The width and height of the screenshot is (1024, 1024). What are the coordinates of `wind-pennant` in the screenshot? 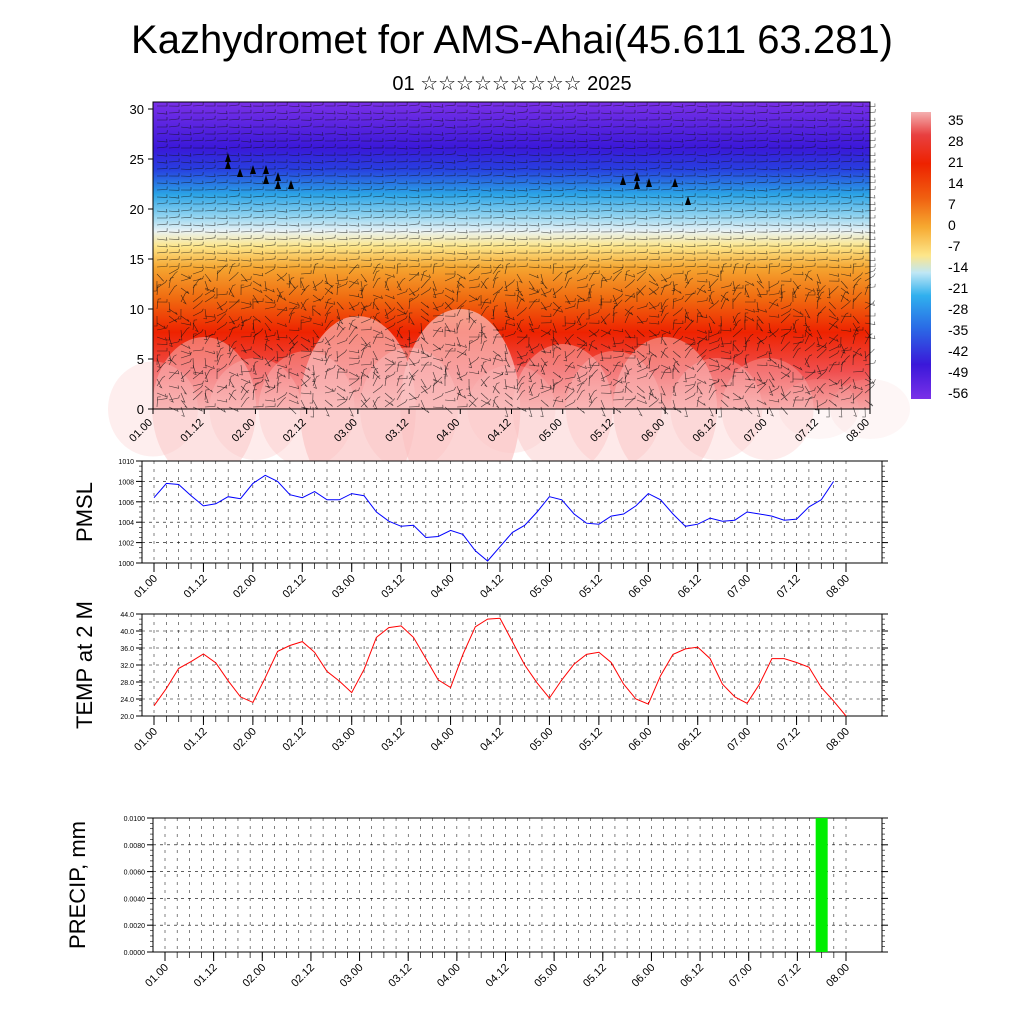 It's located at (228, 157).